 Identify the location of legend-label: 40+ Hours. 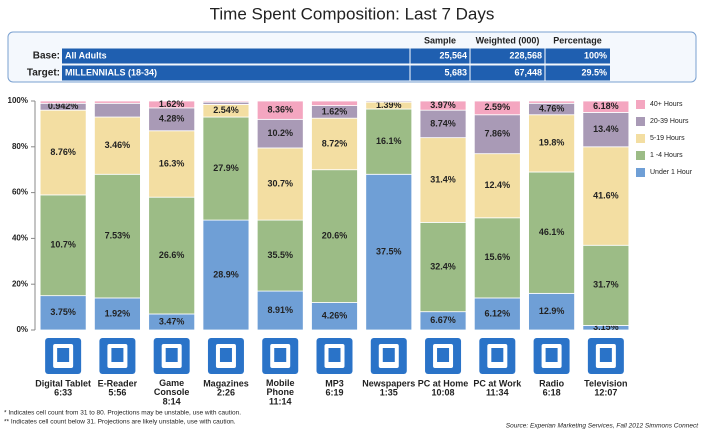
(666, 104).